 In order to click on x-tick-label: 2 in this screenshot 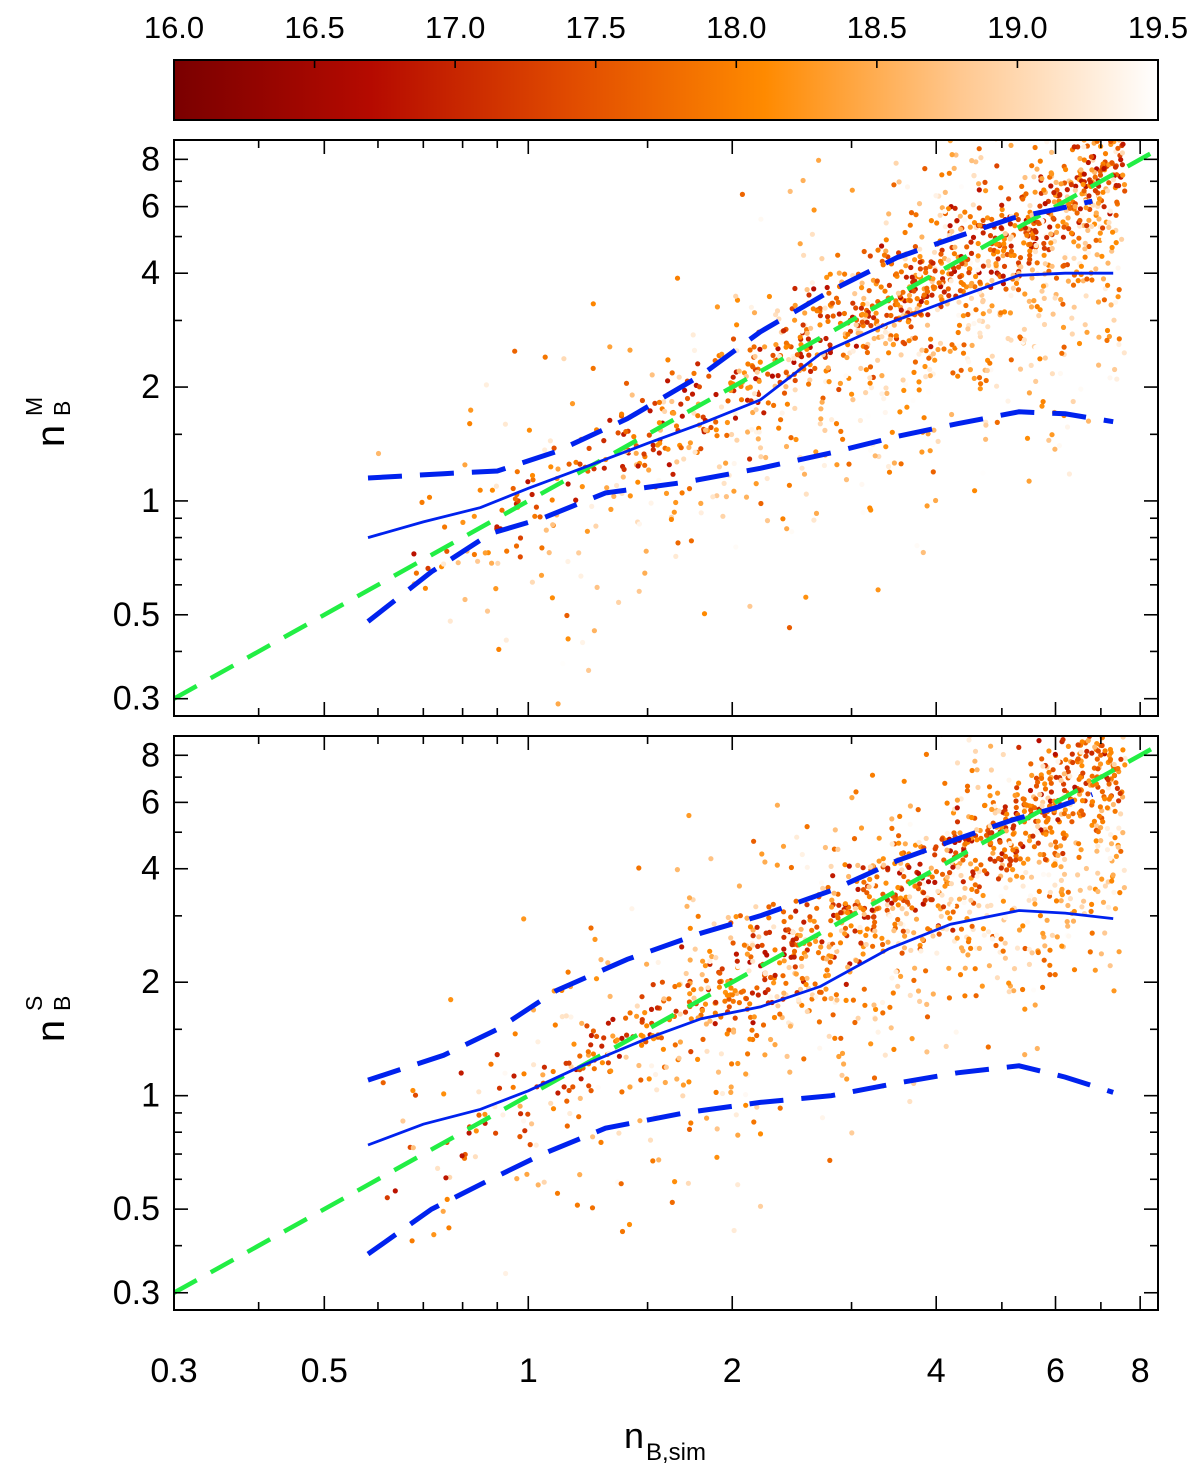, I will do `click(732, 1371)`.